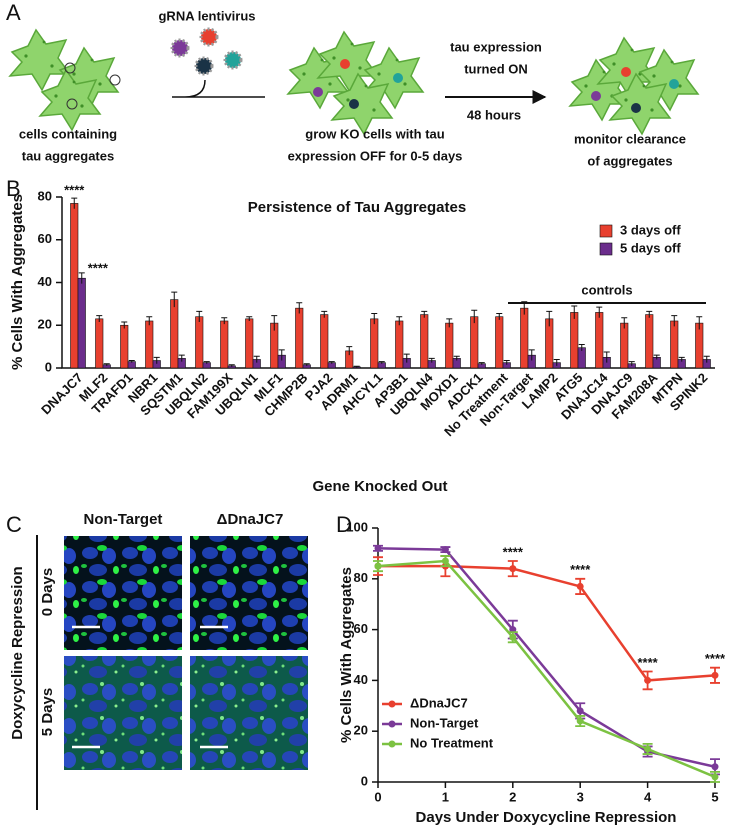  Describe the element at coordinates (17, 282) in the screenshot. I see `y-axis-label: % Cells With Aggregates` at that location.